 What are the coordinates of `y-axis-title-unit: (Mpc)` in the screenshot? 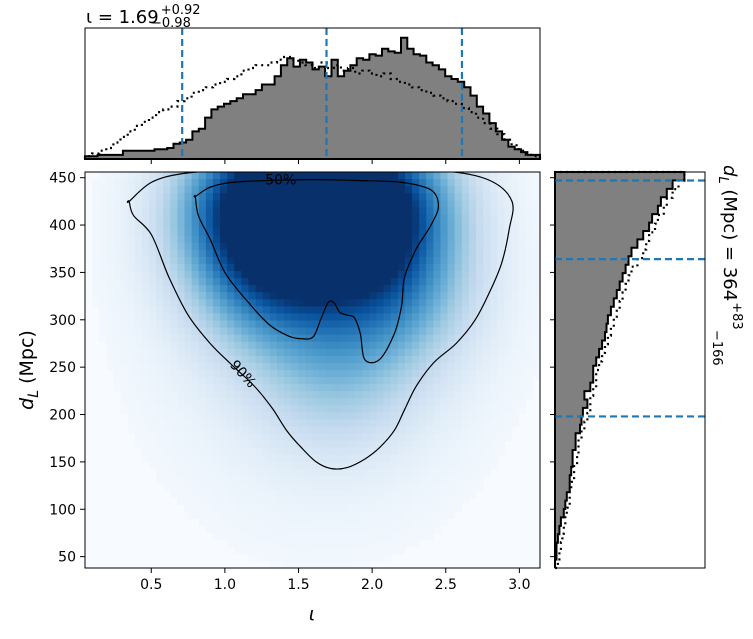 It's located at (27, 360).